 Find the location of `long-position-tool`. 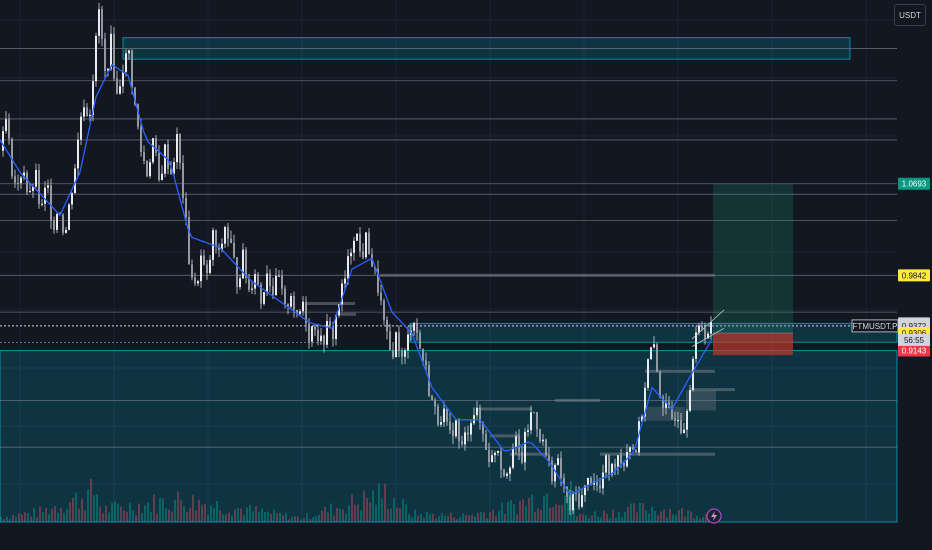

long-position-tool is located at coordinates (753, 269).